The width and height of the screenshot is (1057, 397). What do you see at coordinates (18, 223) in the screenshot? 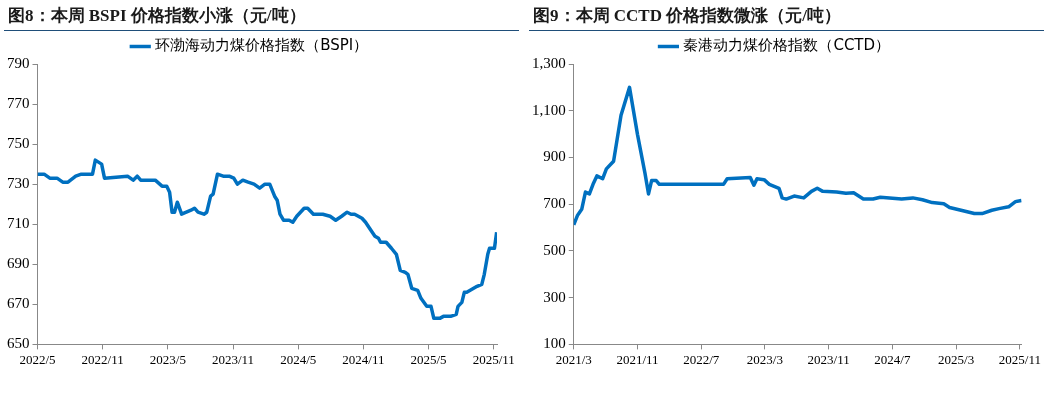
I see `y-tick-label: 710` at bounding box center [18, 223].